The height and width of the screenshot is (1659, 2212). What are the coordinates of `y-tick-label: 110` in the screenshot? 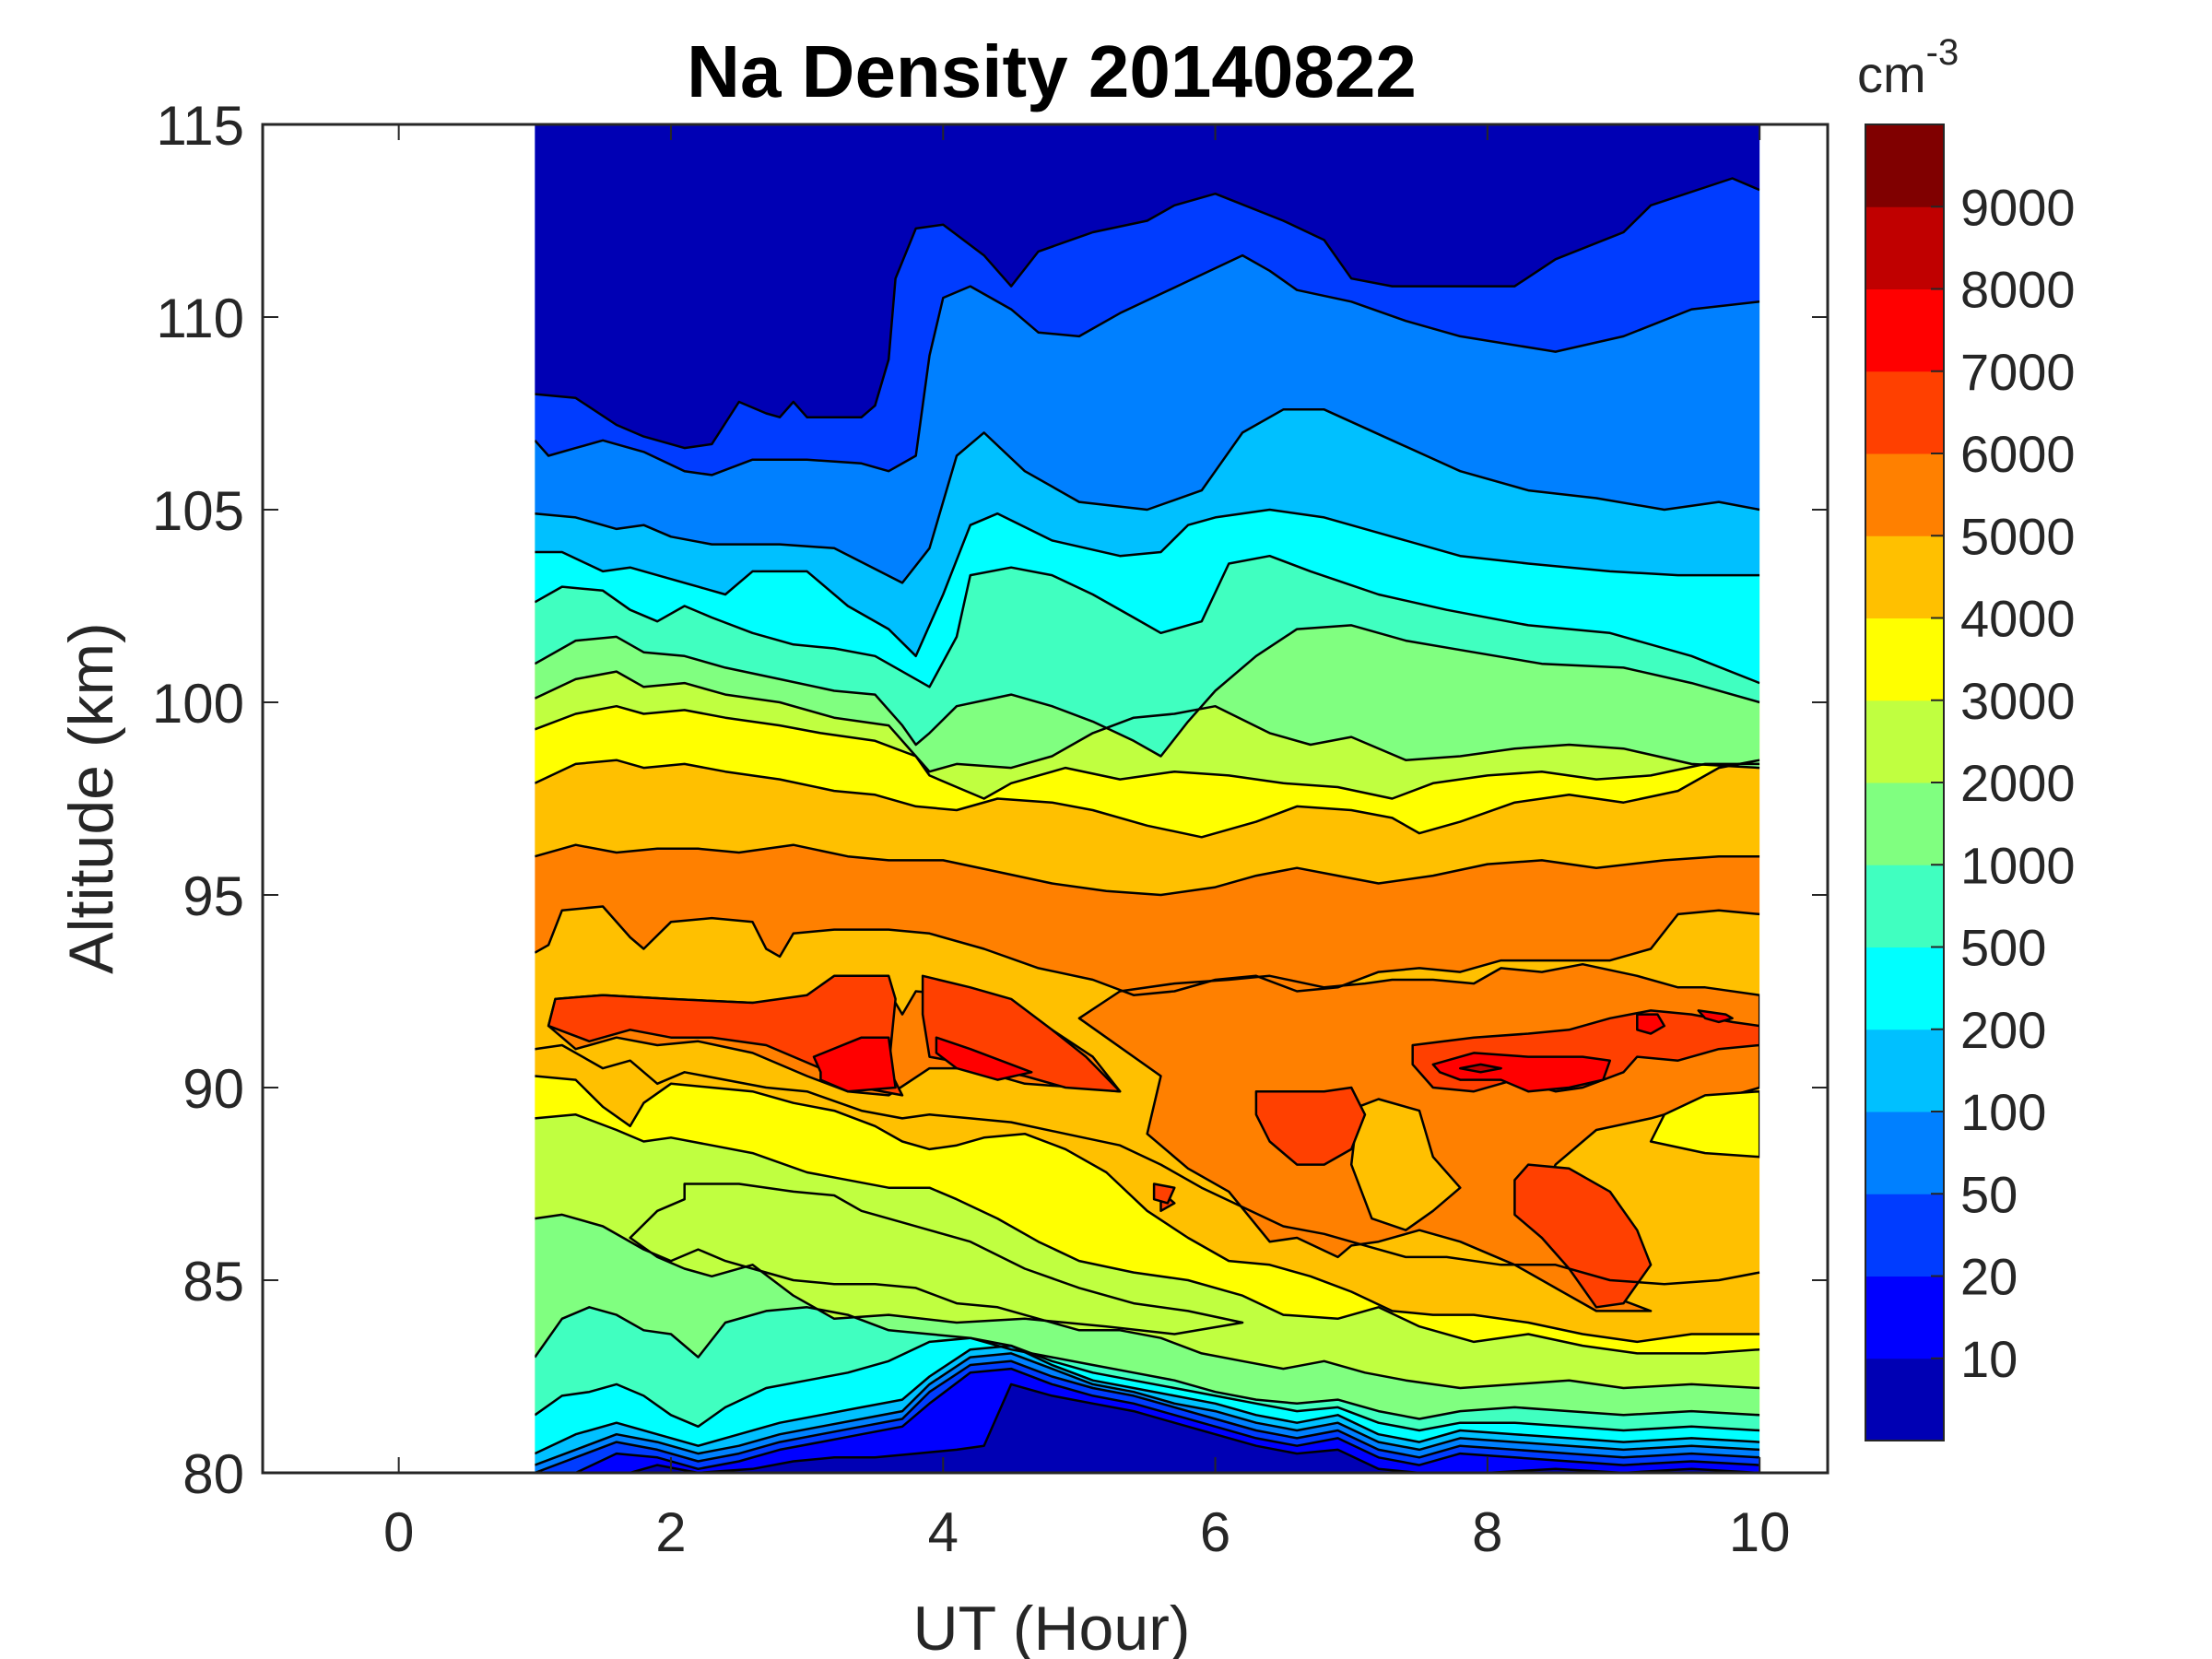 It's located at (200, 318).